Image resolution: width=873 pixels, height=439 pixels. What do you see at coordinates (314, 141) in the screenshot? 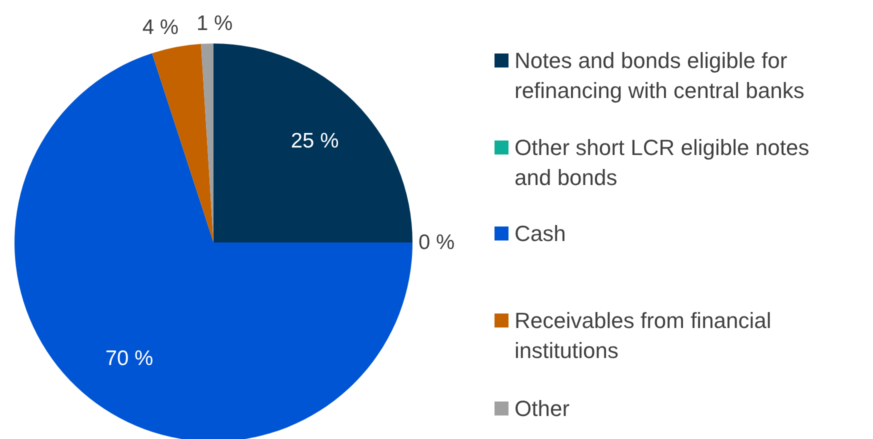
I see `data-label: 25 %` at bounding box center [314, 141].